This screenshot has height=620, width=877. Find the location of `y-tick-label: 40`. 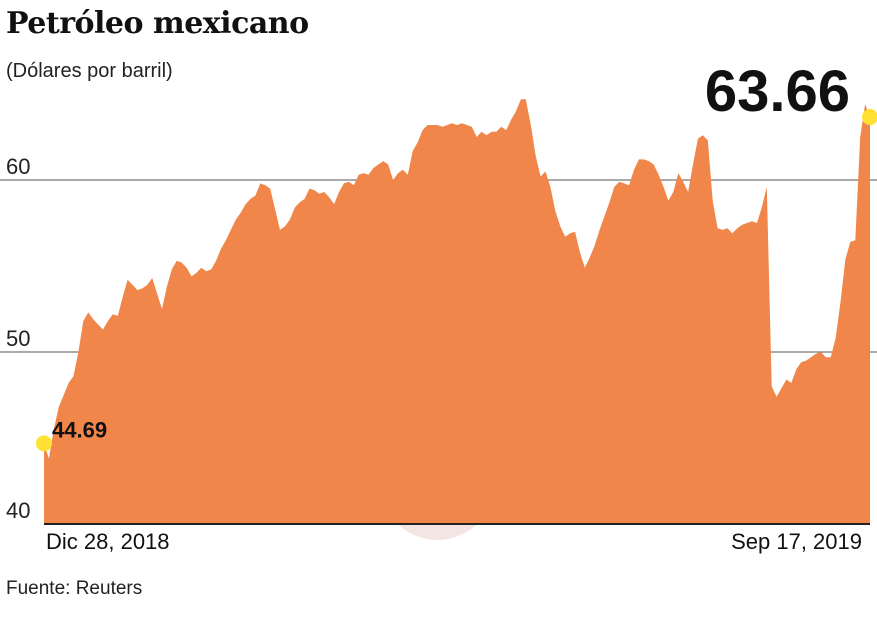

y-tick-label: 40 is located at coordinates (18, 510).